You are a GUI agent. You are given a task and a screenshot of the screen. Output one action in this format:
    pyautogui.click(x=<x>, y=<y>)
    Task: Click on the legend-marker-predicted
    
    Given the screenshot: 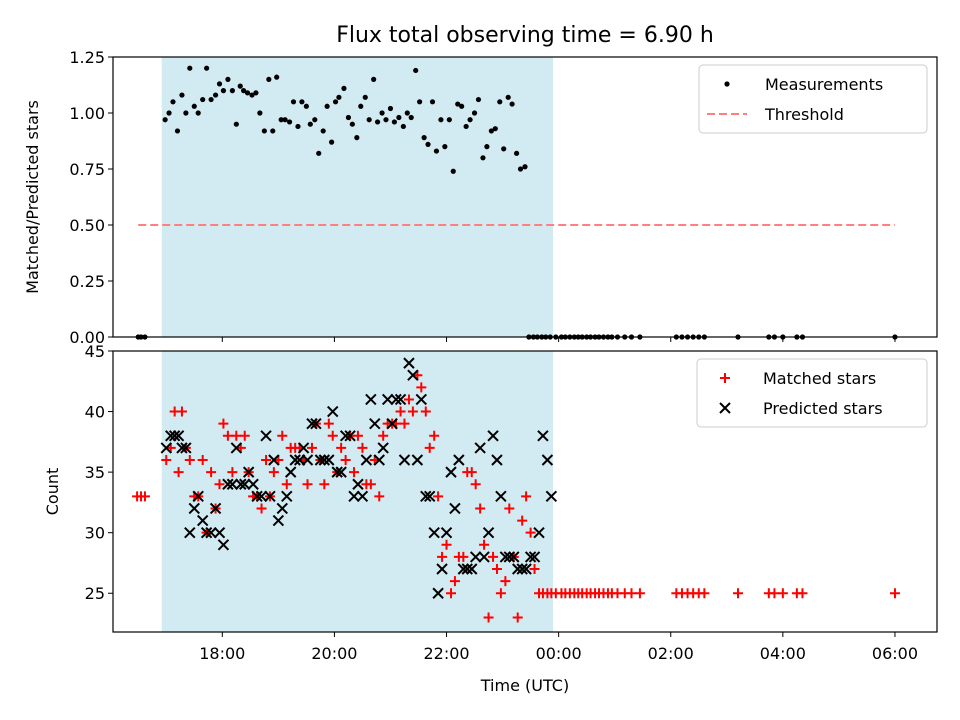 What is the action you would take?
    pyautogui.click(x=725, y=408)
    